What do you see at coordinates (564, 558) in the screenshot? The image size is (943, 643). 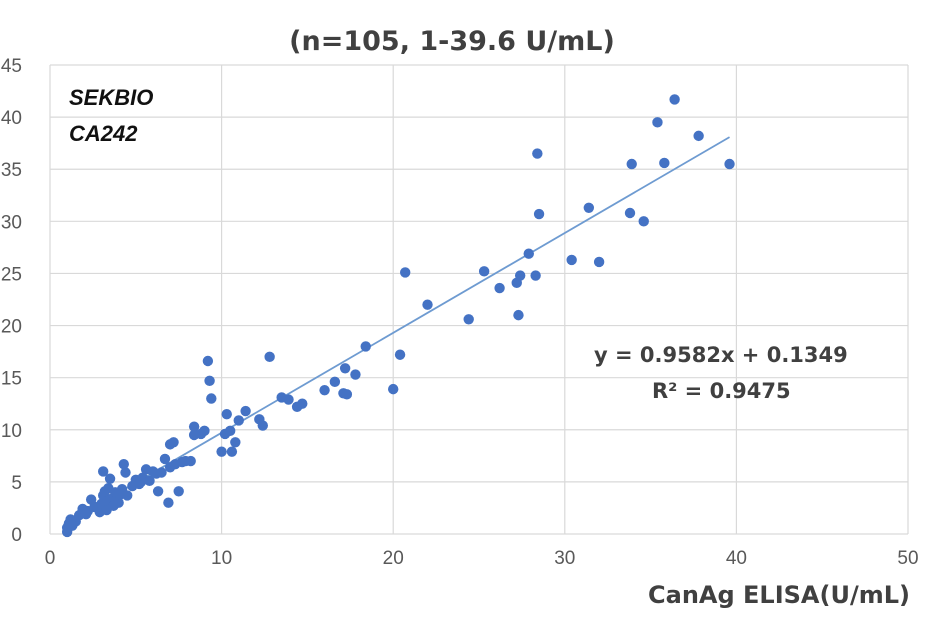 I see `x-tick-label: 30` at bounding box center [564, 558].